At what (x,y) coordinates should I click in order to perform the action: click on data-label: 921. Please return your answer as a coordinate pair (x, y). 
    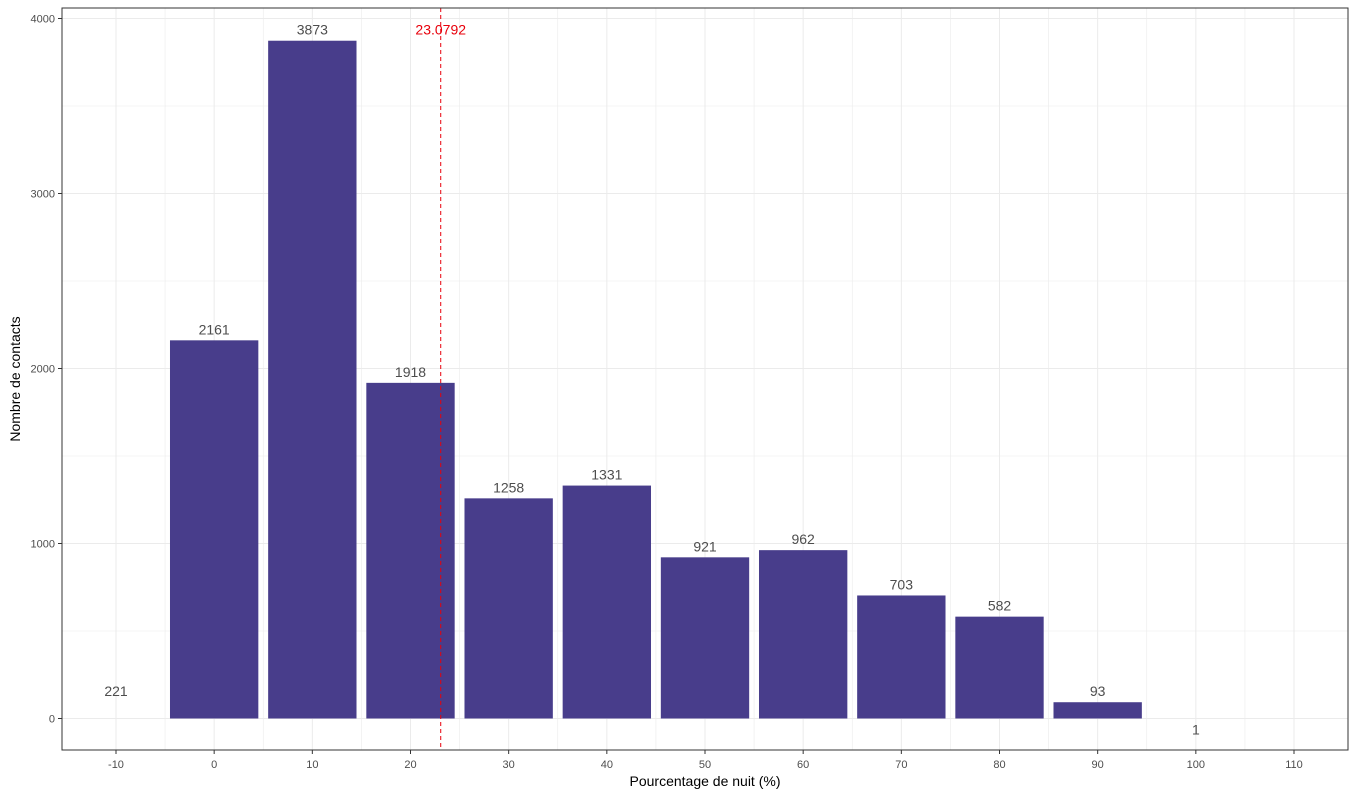
    Looking at the image, I should click on (705, 546).